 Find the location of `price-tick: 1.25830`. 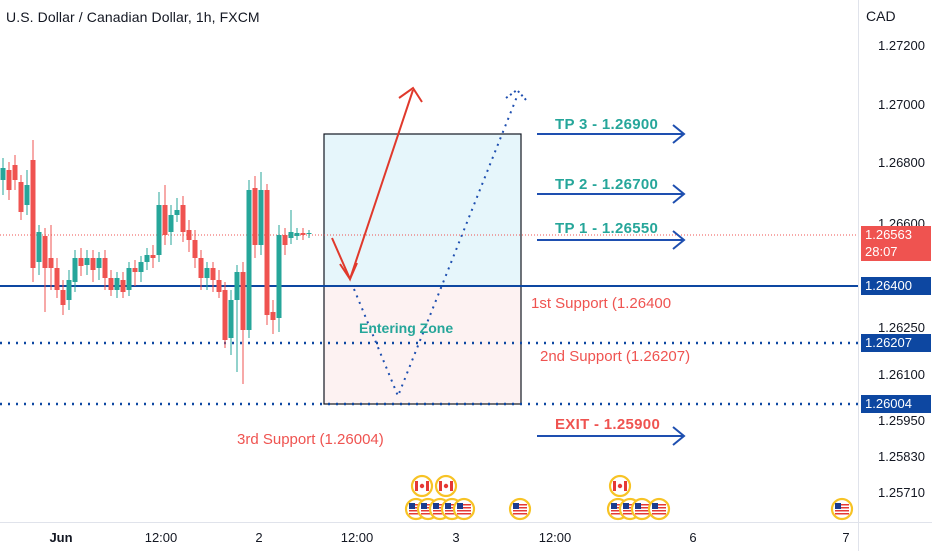

price-tick: 1.25830 is located at coordinates (901, 456).